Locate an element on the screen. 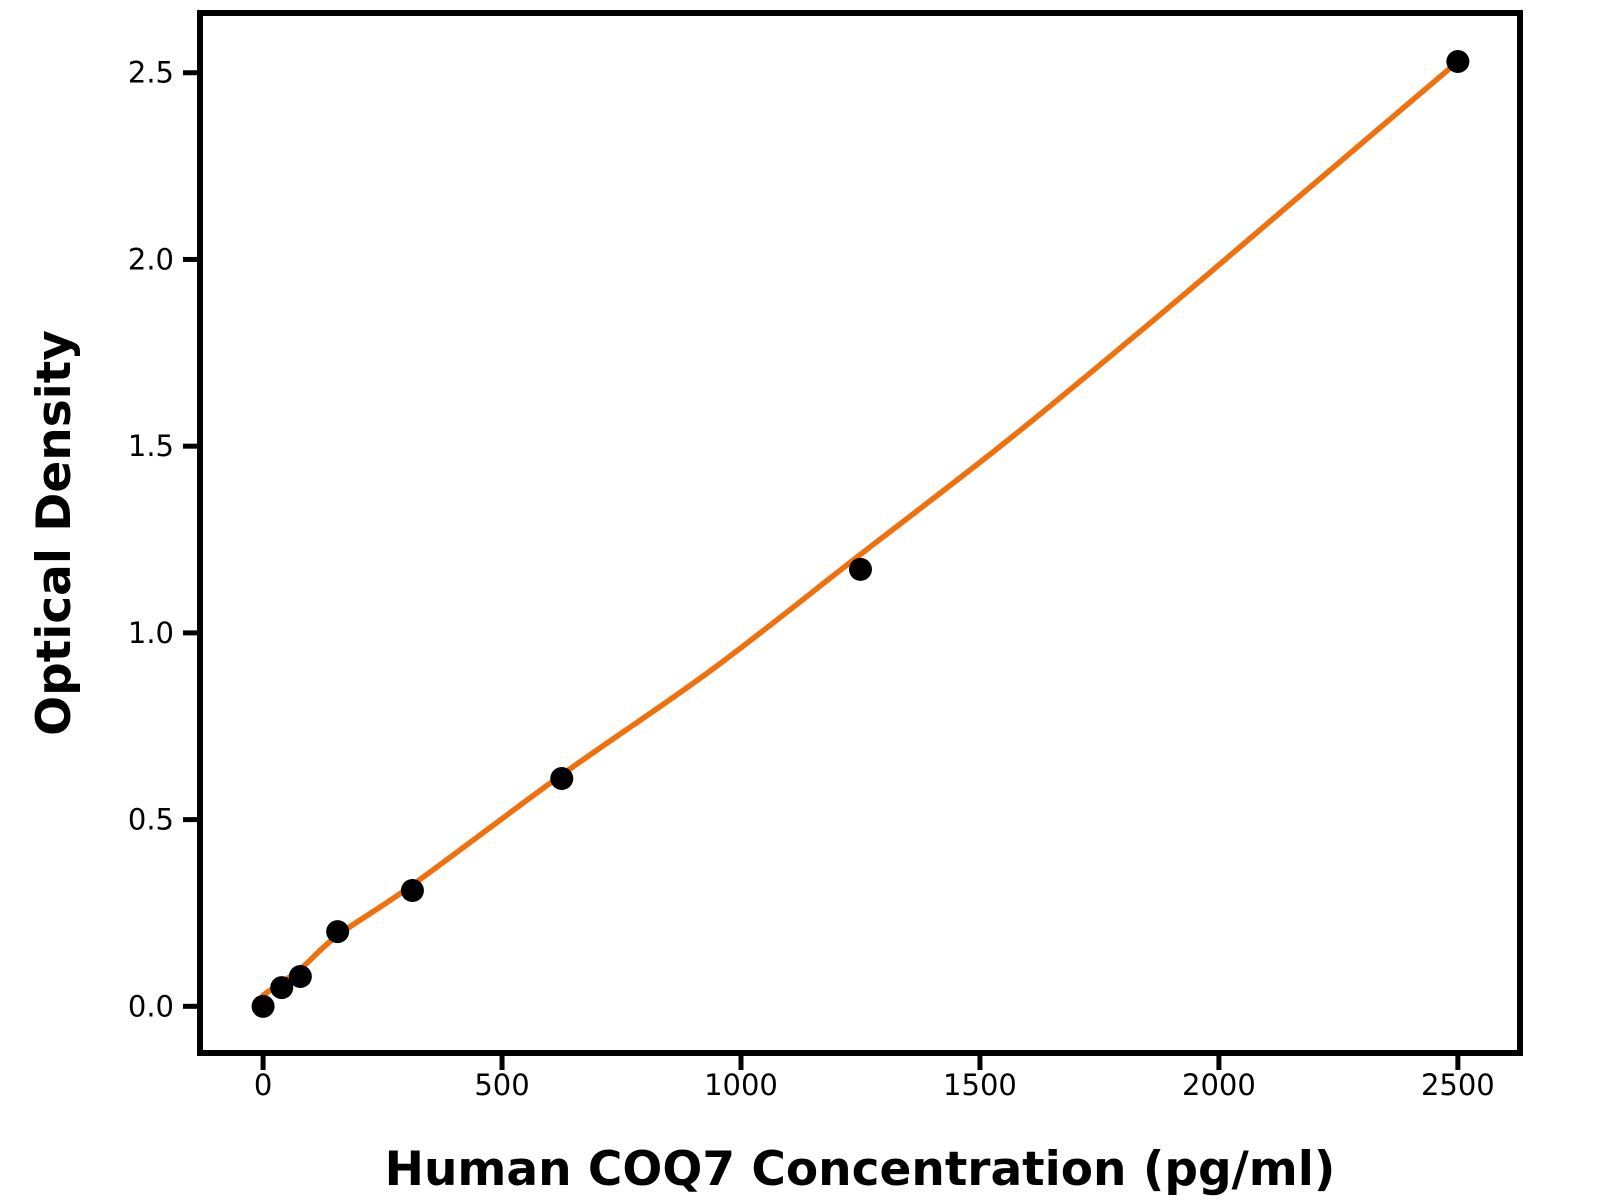  y-axis-title: Optical Density is located at coordinates (54, 533).